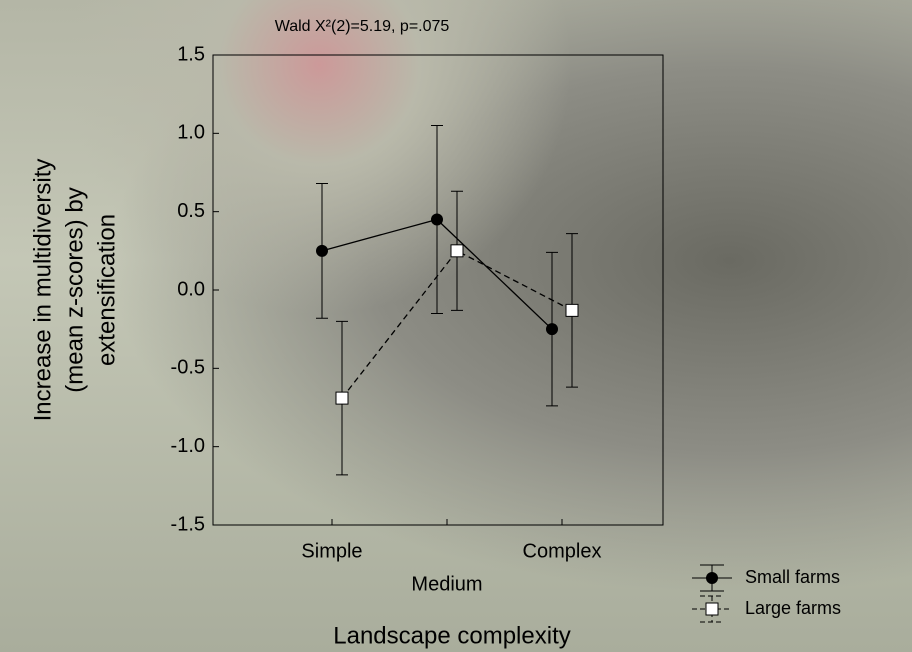 This screenshot has height=652, width=912. I want to click on y-tick-label: -1.0, so click(188, 446).